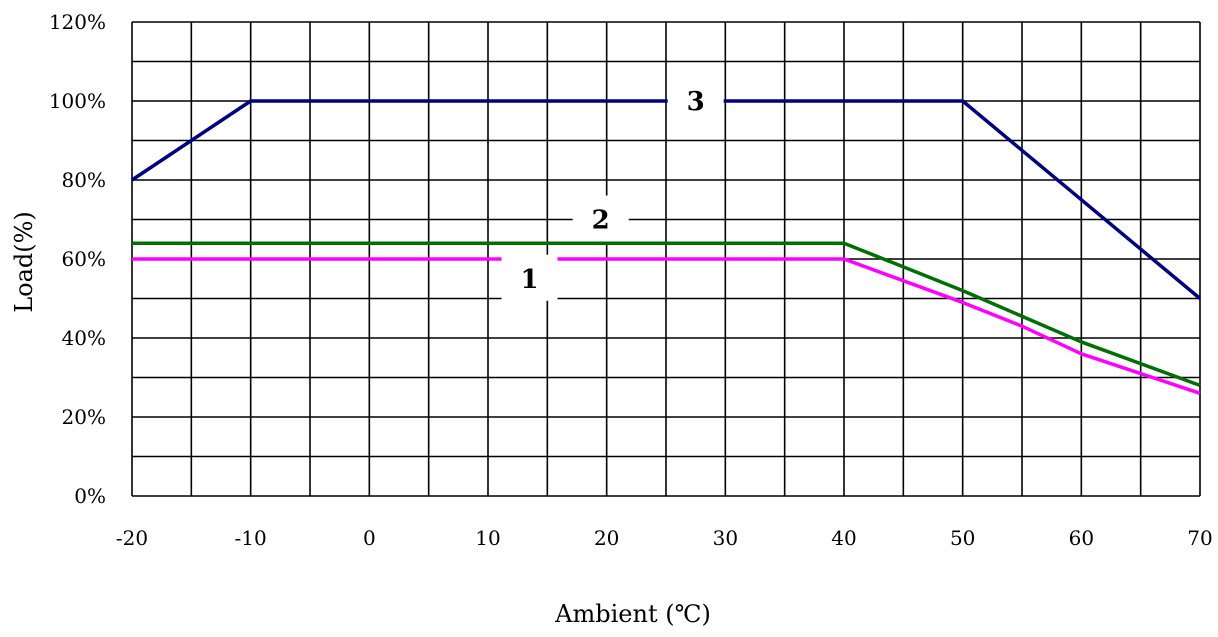 The height and width of the screenshot is (637, 1218). I want to click on x-tick-label: -10, so click(251, 538).